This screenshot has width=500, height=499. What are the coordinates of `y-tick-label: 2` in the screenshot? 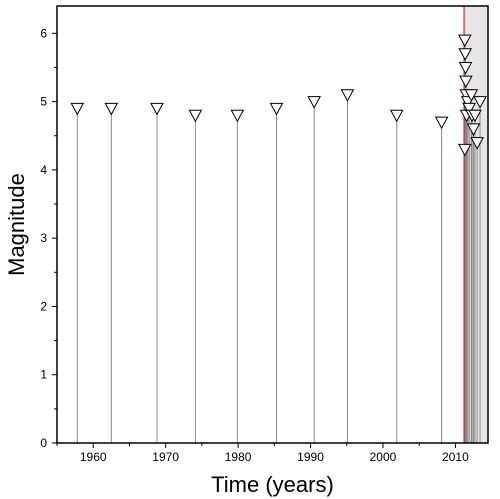 It's located at (43, 306).